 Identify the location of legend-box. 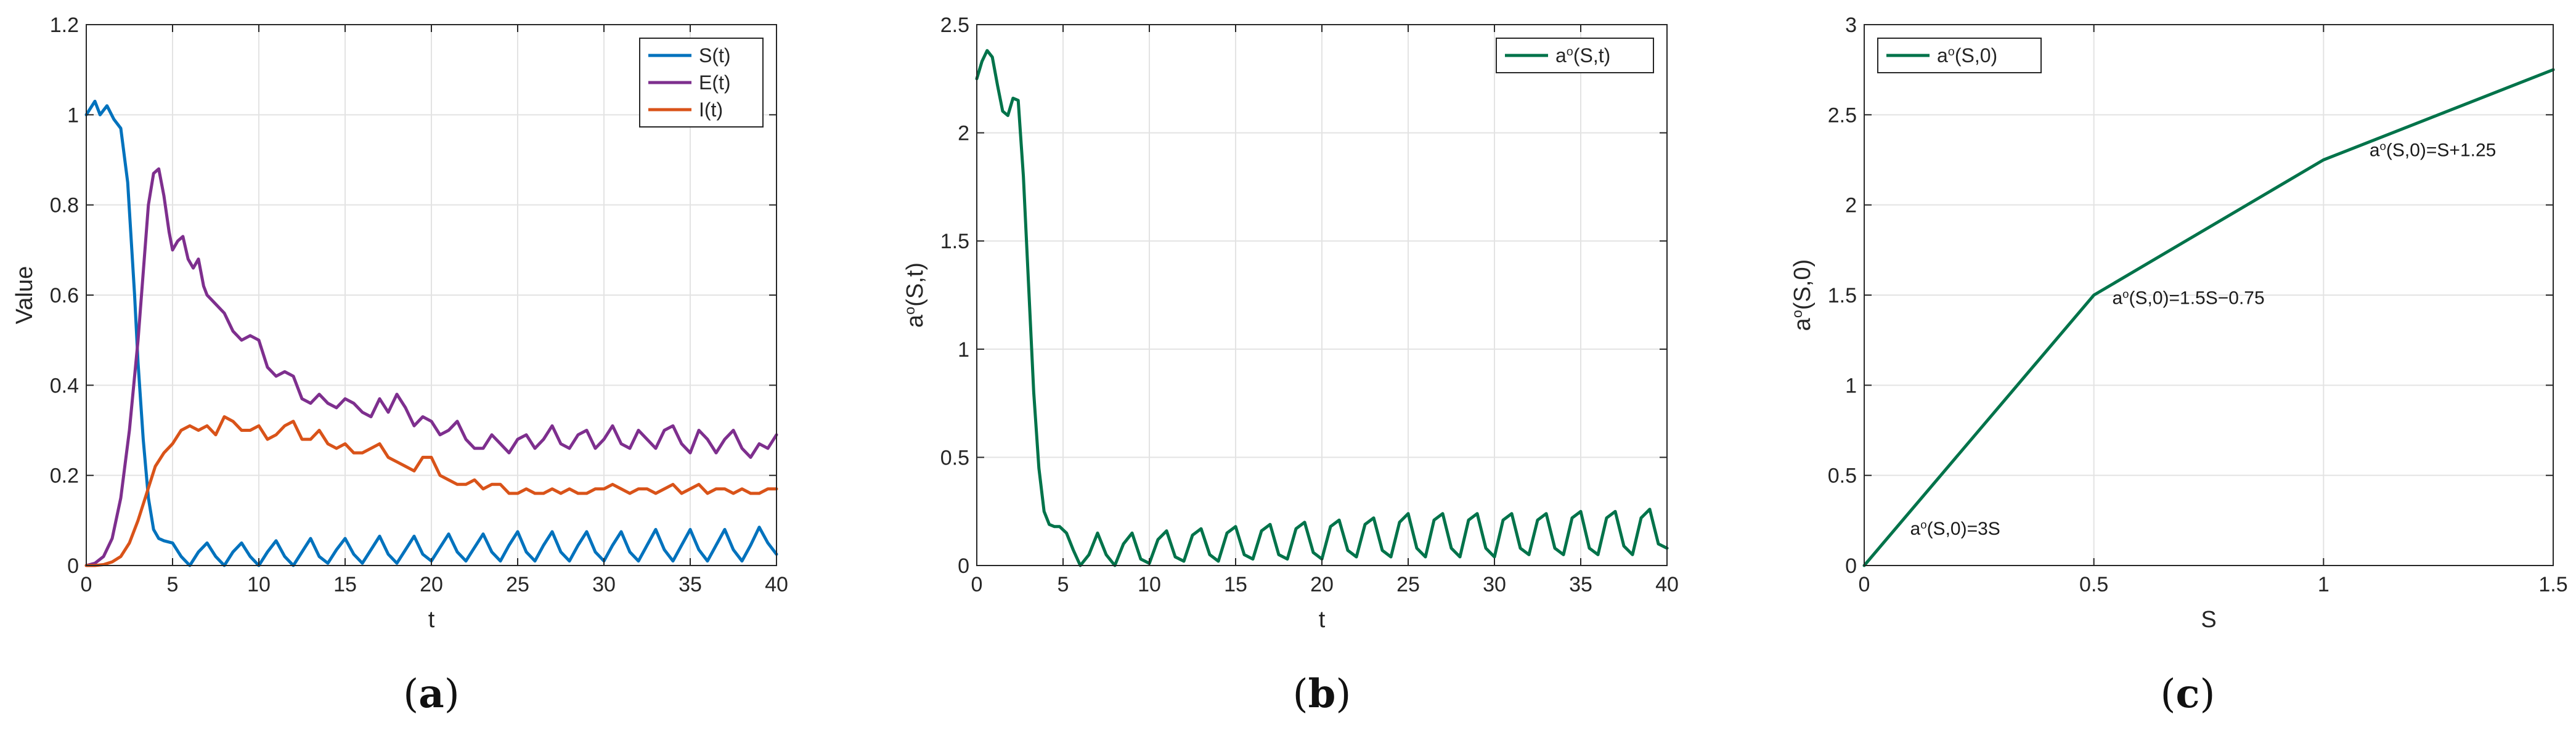
(1575, 56).